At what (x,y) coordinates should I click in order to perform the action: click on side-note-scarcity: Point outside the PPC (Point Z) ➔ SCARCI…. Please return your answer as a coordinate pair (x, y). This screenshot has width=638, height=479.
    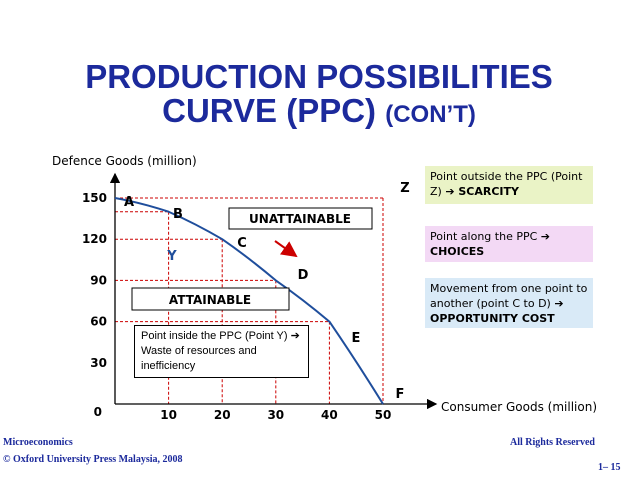
    Looking at the image, I should click on (509, 185).